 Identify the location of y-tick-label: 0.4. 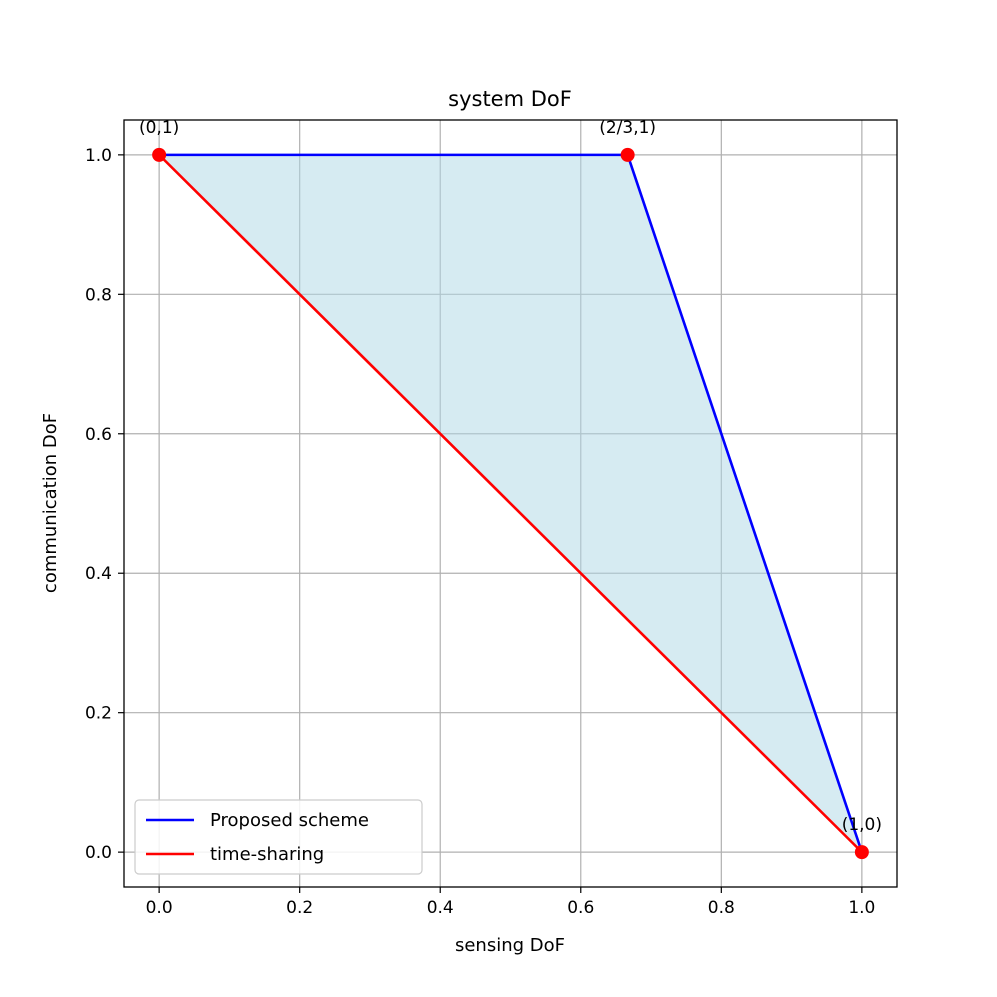
(98, 574).